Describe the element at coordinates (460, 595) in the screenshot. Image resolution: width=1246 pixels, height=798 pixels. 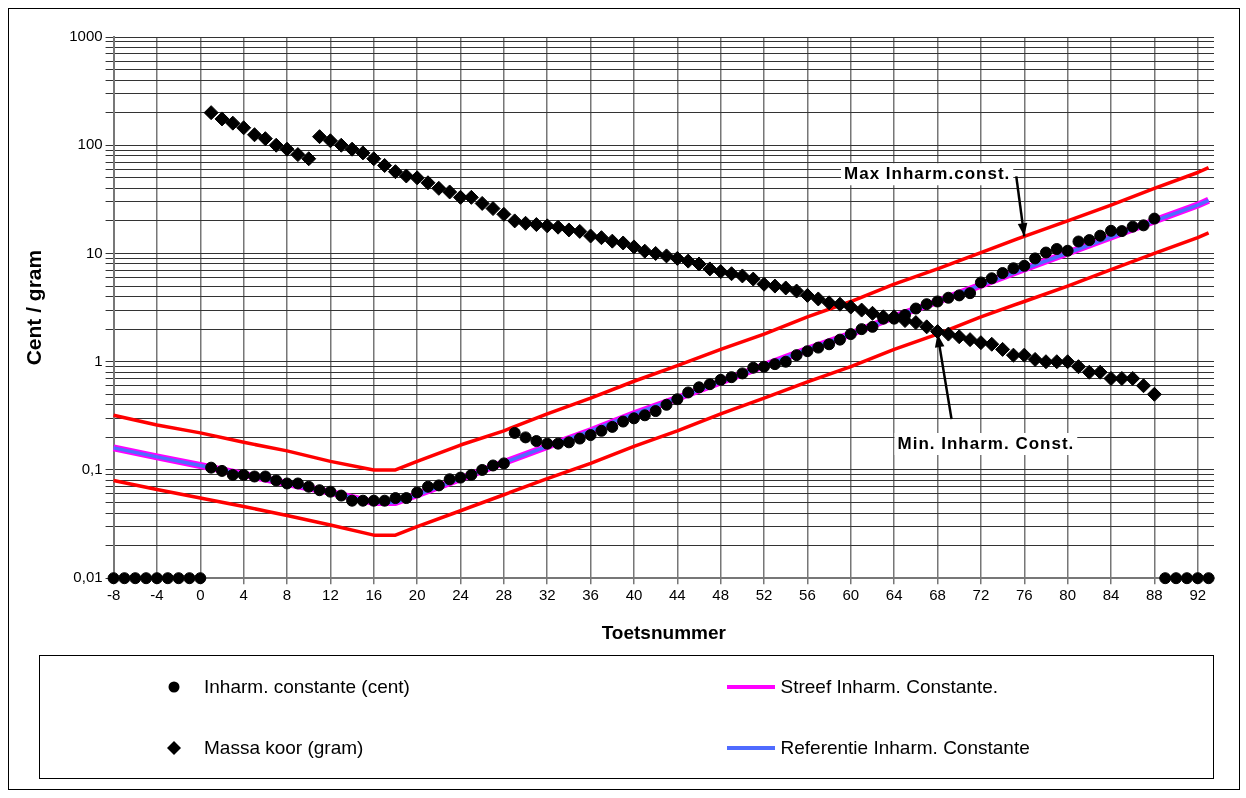
I see `x-tick-label: 24` at that location.